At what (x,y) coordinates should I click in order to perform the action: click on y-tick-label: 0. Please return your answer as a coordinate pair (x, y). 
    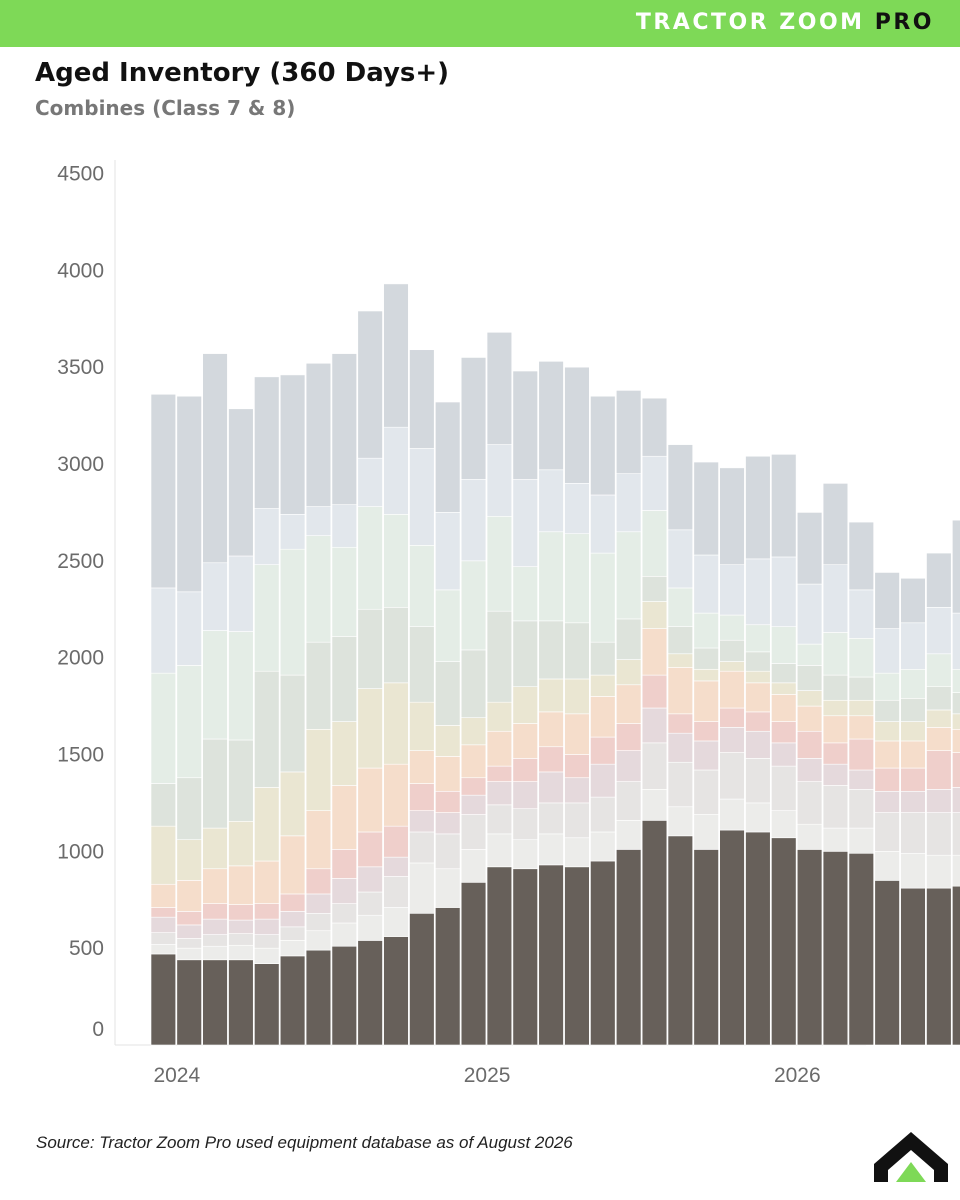
    Looking at the image, I should click on (98, 1029).